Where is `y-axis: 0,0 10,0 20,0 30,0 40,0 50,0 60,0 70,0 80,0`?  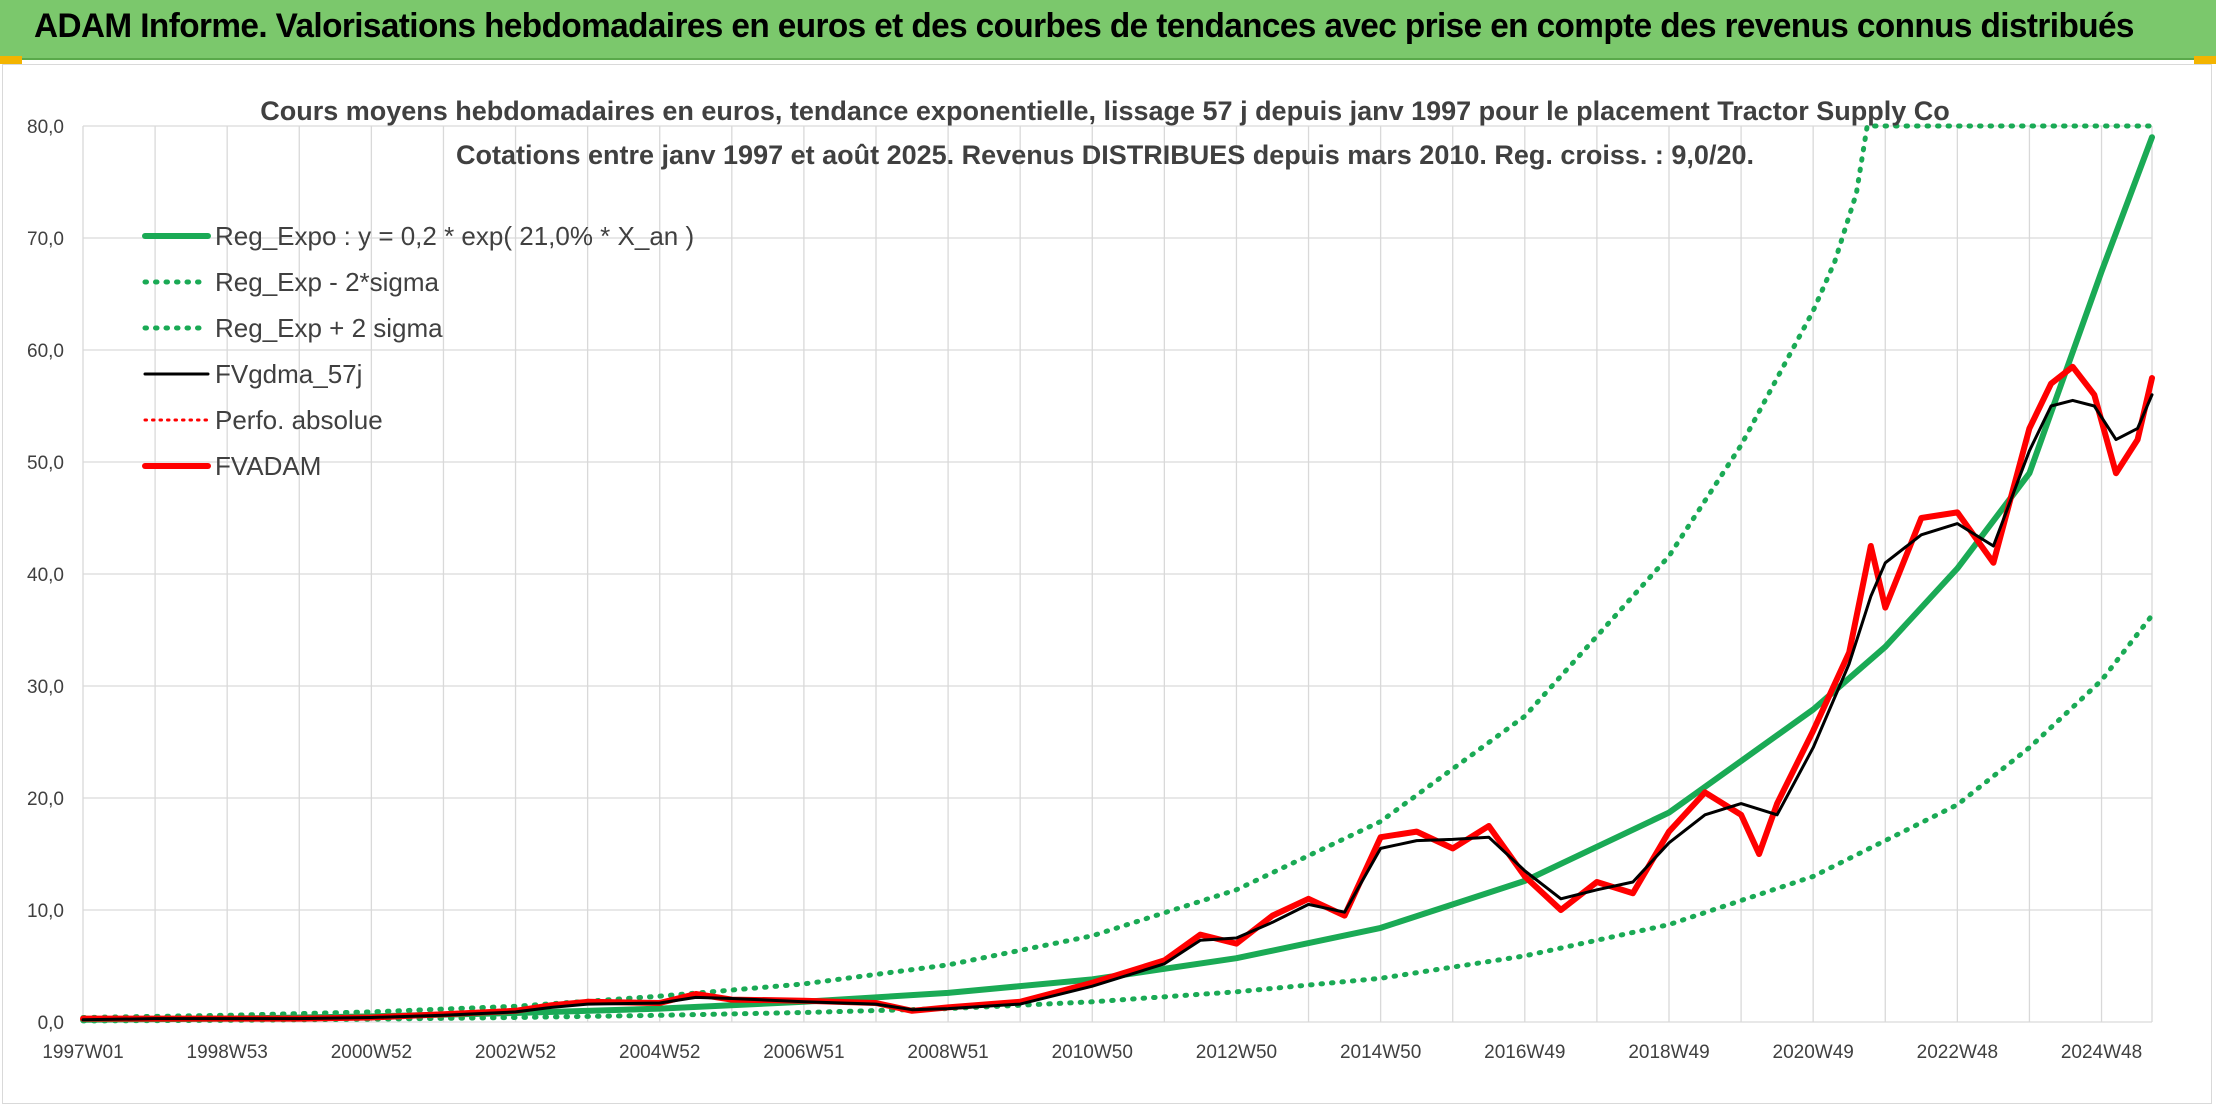
y-axis: 0,0 10,0 20,0 30,0 40,0 50,0 60,0 70,0 80,0 is located at coordinates (45, 575).